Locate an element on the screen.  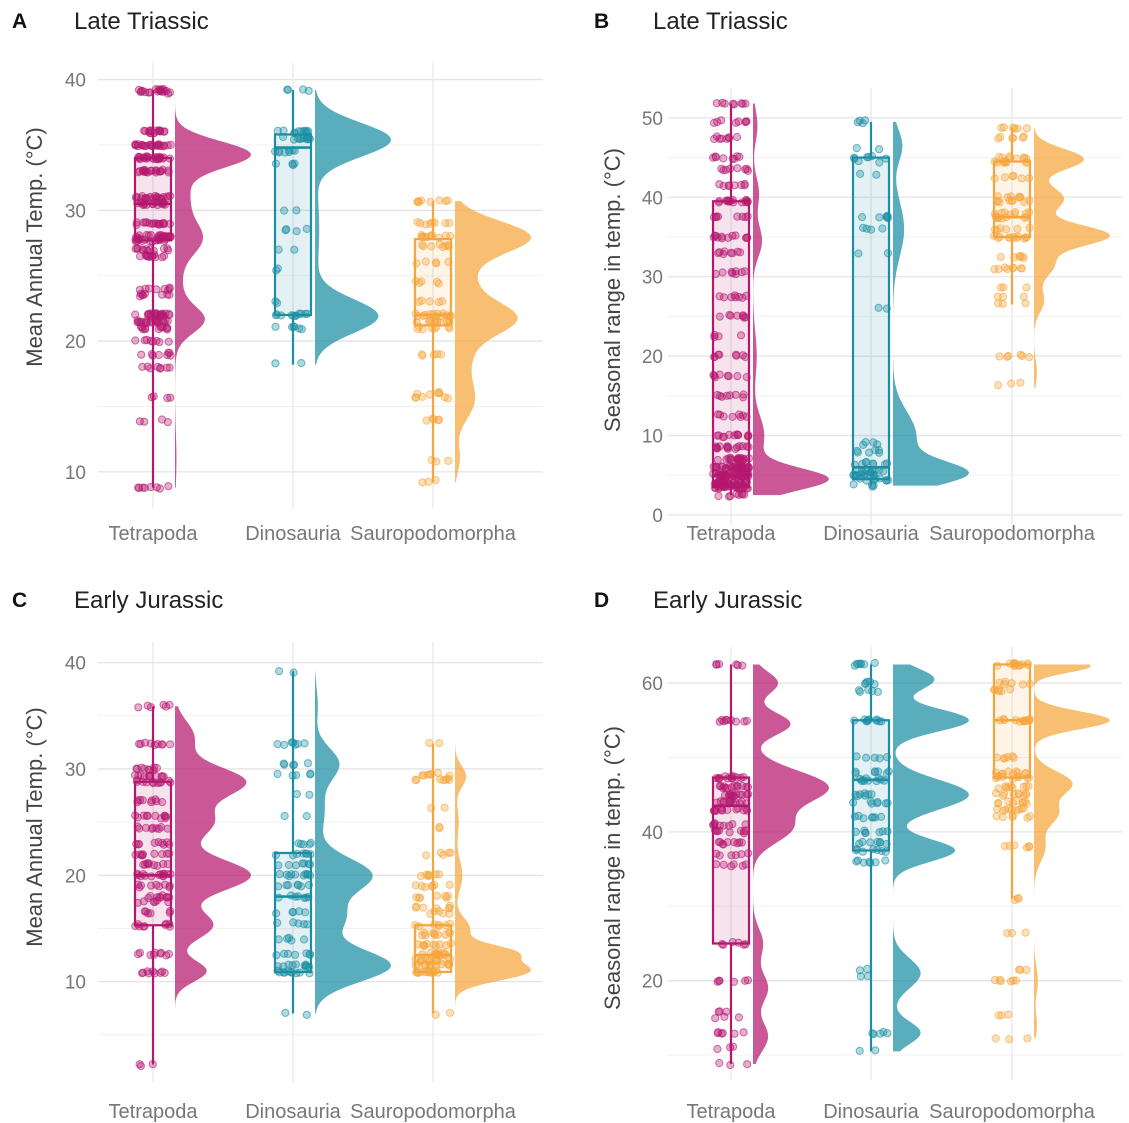
series-tetrapoda is located at coordinates (769, 865).